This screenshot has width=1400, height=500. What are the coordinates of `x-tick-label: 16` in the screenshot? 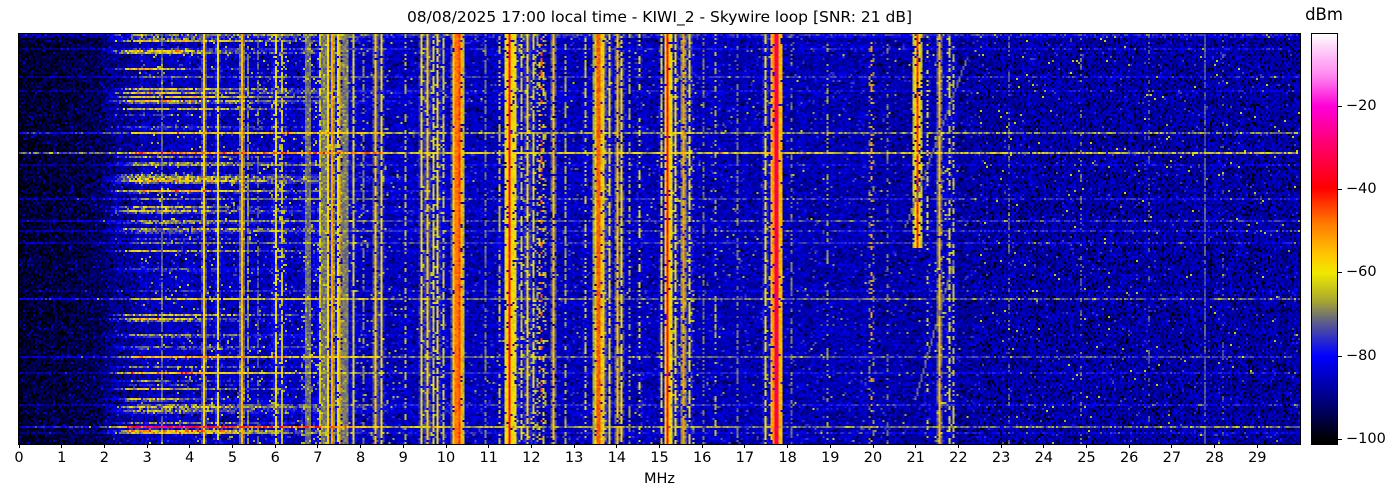 It's located at (702, 458).